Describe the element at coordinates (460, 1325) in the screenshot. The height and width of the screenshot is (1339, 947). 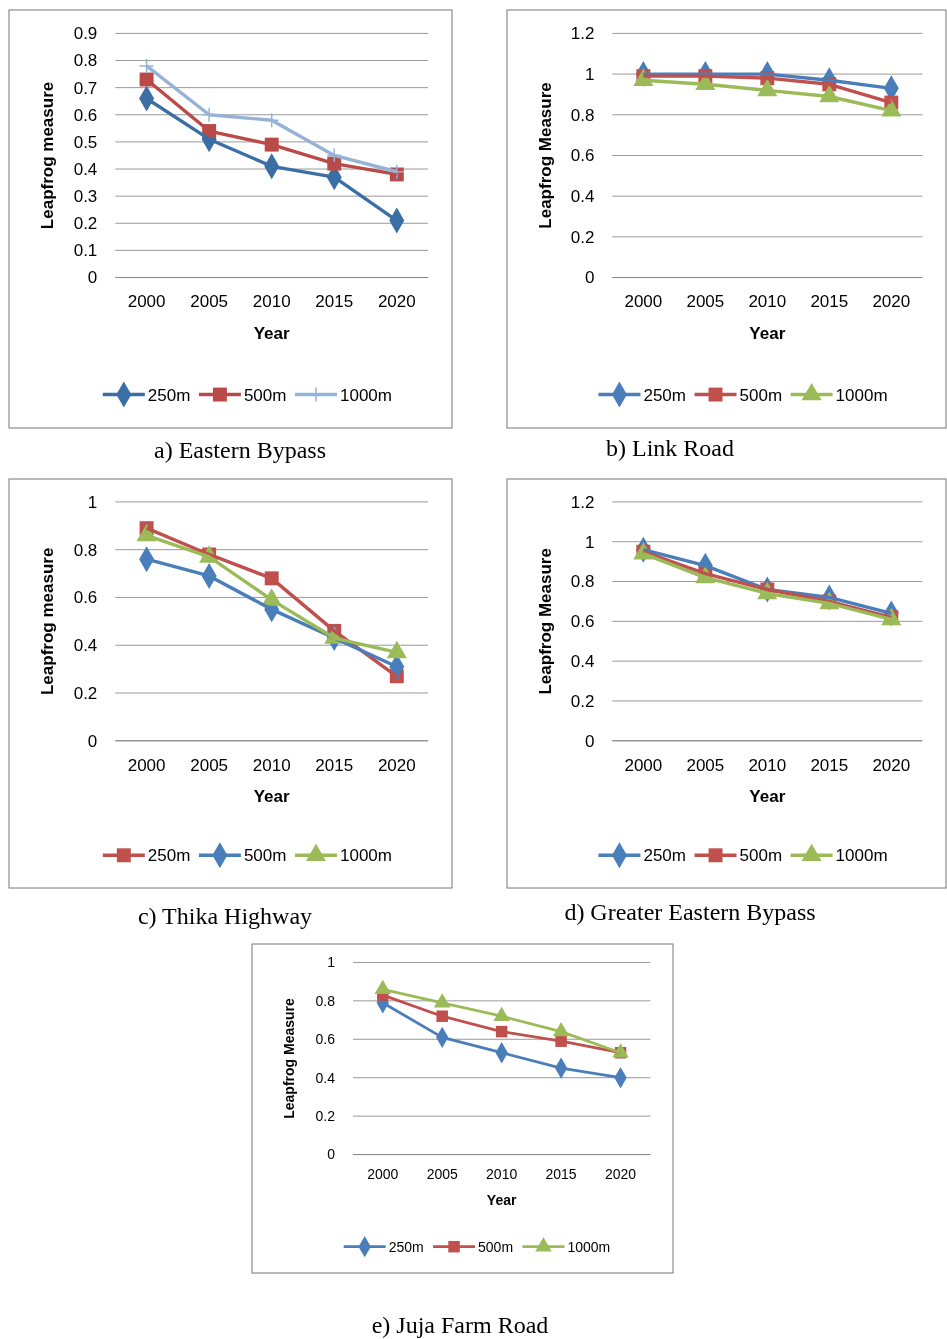
I see `text: e) Juja Farm Road` at that location.